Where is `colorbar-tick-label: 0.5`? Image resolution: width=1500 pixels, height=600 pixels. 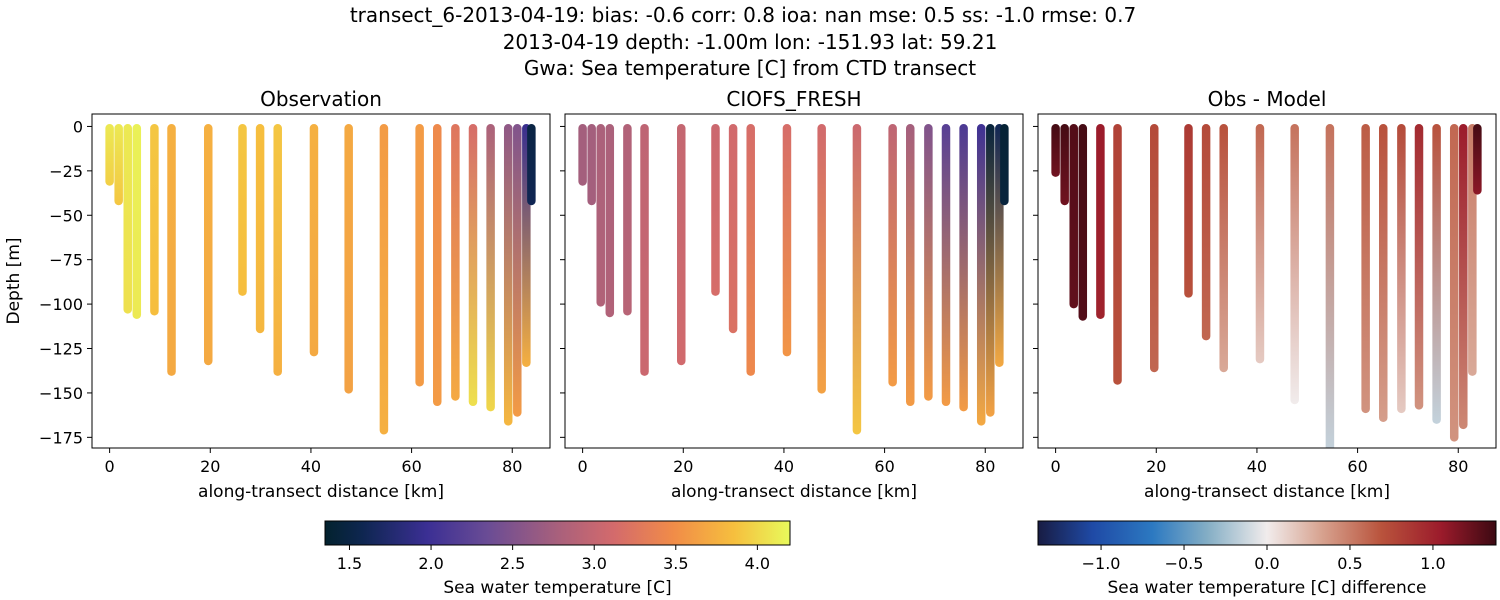
colorbar-tick-label: 0.5 is located at coordinates (1349, 563).